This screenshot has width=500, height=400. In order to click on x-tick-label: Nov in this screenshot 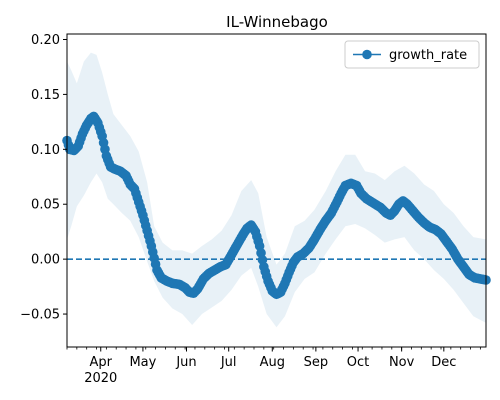, I will do `click(402, 362)`.